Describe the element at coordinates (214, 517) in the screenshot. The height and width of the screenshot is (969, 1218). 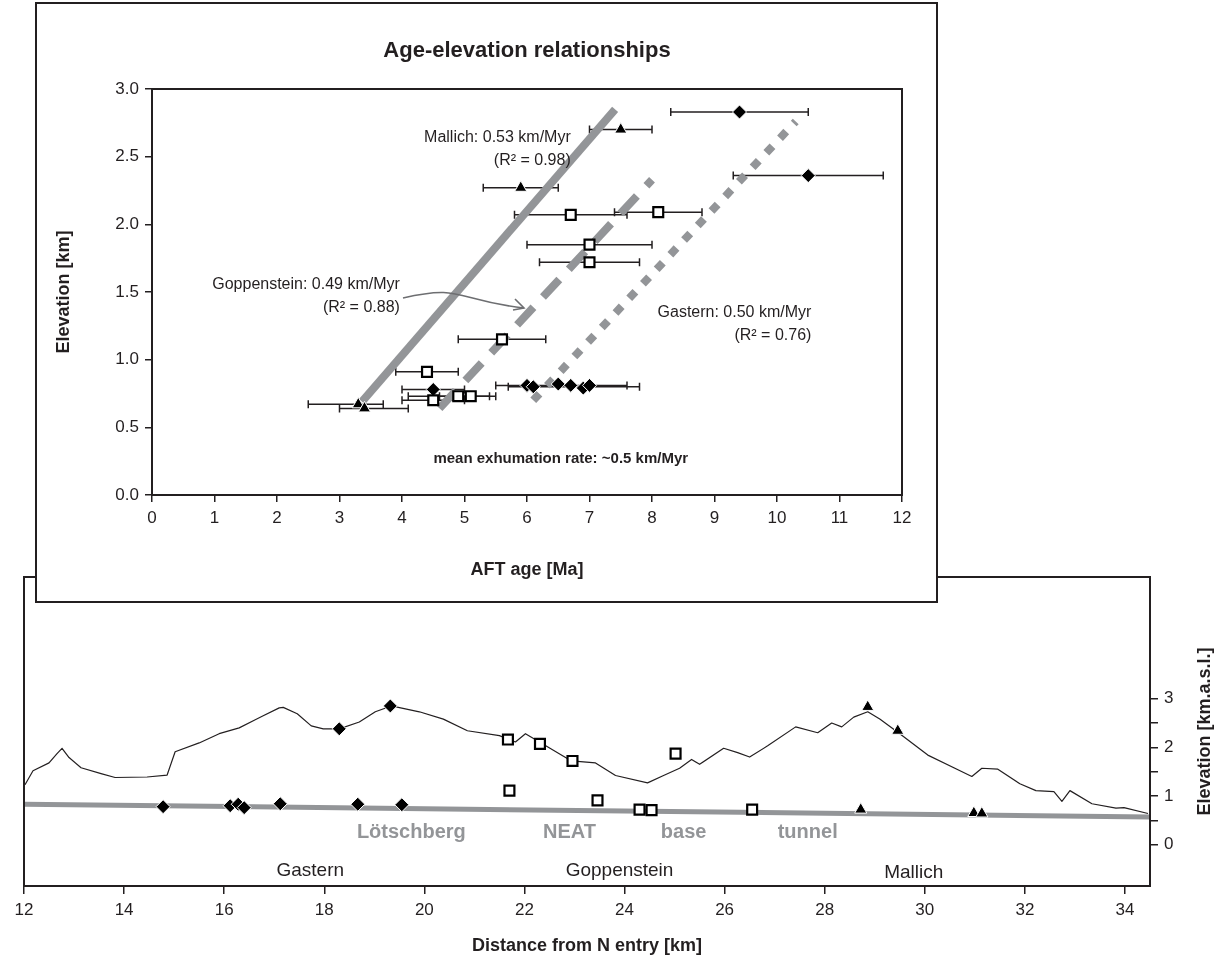
I see `x-tick-label: 1` at that location.